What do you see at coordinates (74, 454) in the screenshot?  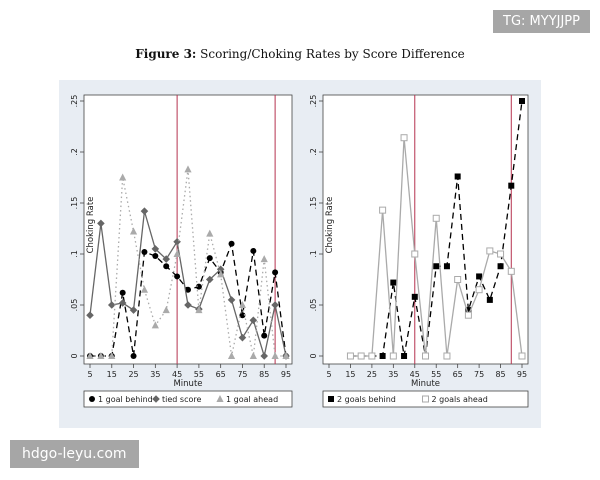 I see `watermark-bottom-left: hdgo-leyu.com` at bounding box center [74, 454].